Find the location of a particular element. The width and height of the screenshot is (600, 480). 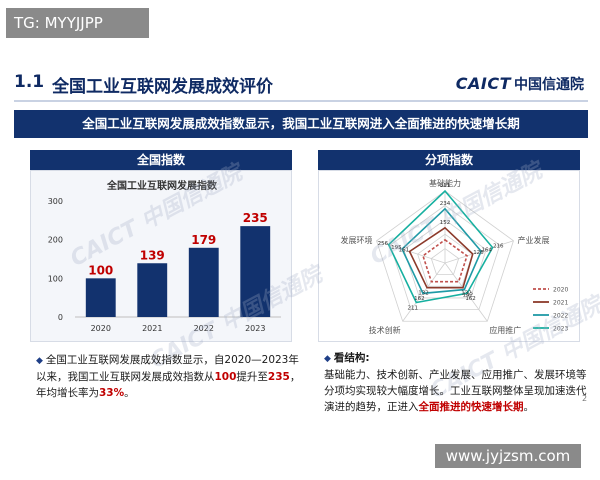

logo-latin: CAICT is located at coordinates (483, 83).